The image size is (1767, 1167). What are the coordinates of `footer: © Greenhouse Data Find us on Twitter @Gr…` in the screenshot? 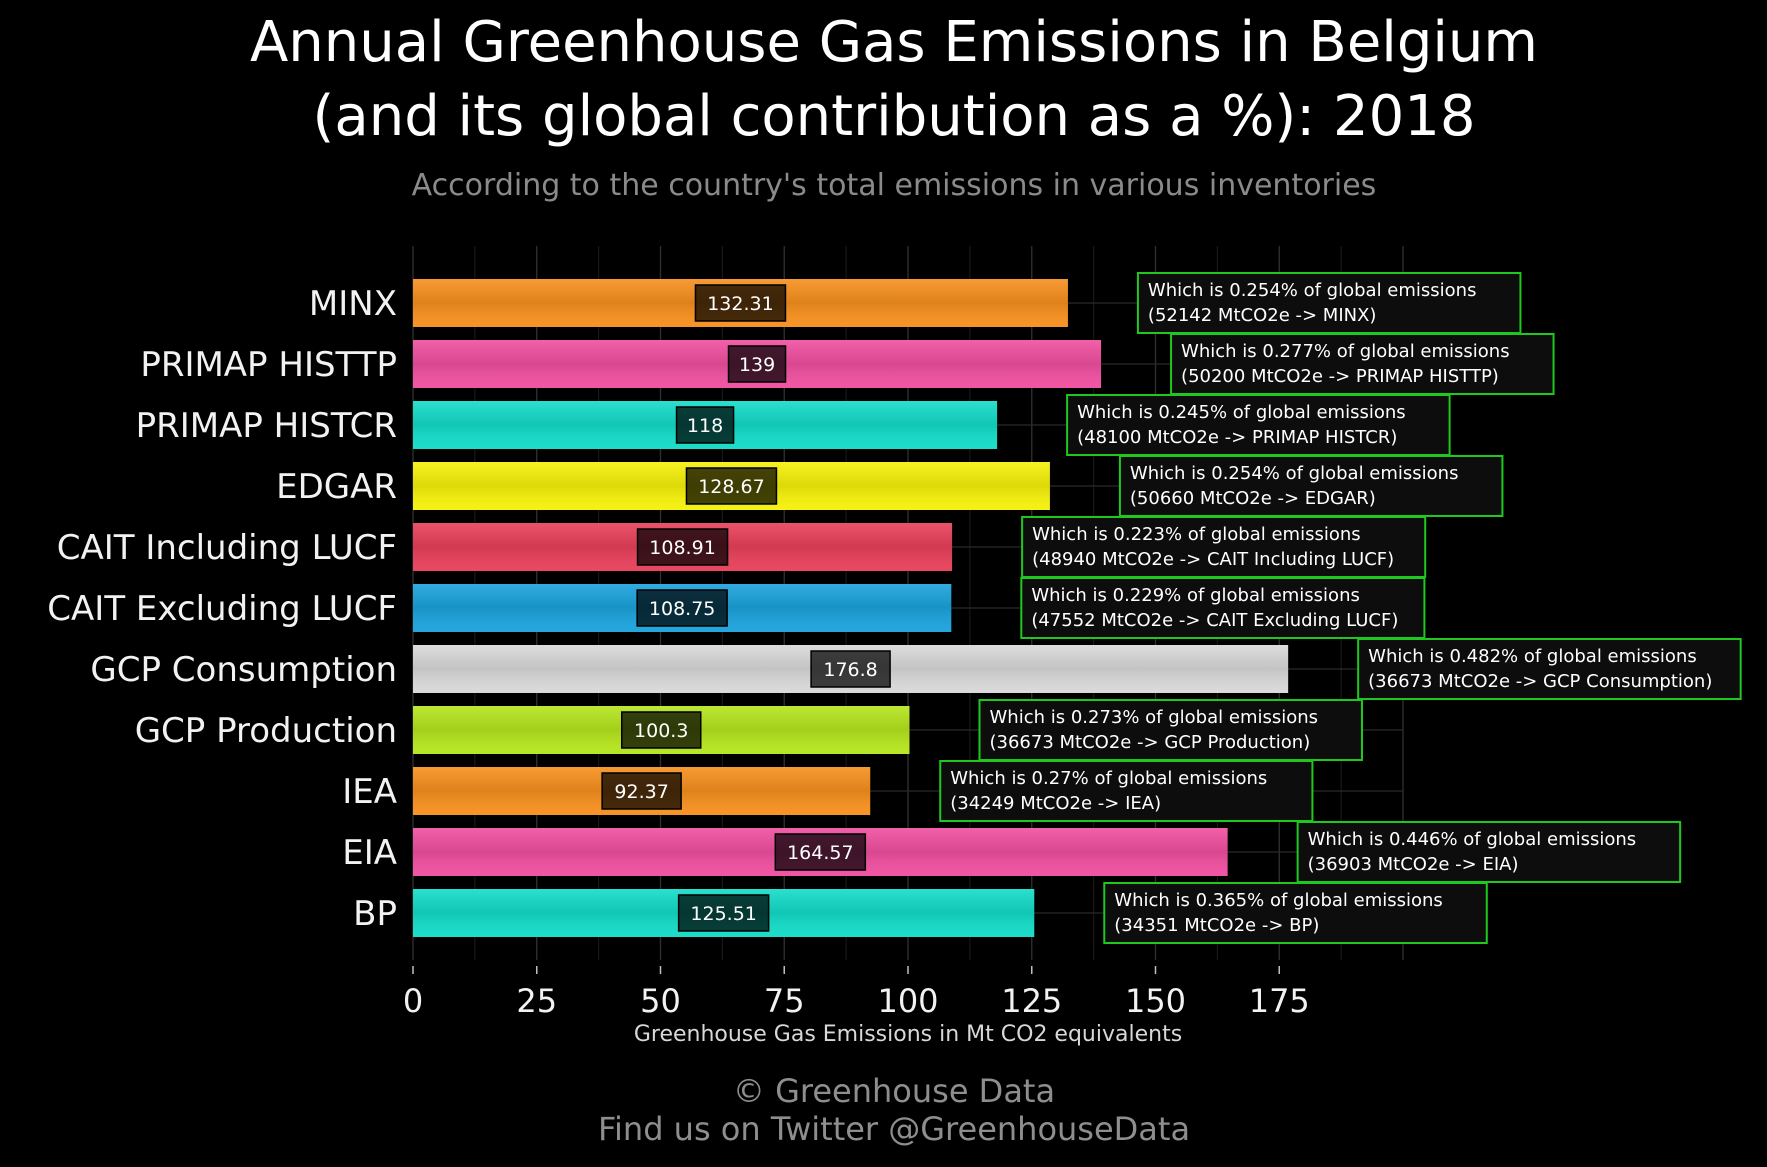 It's located at (883, 1110).